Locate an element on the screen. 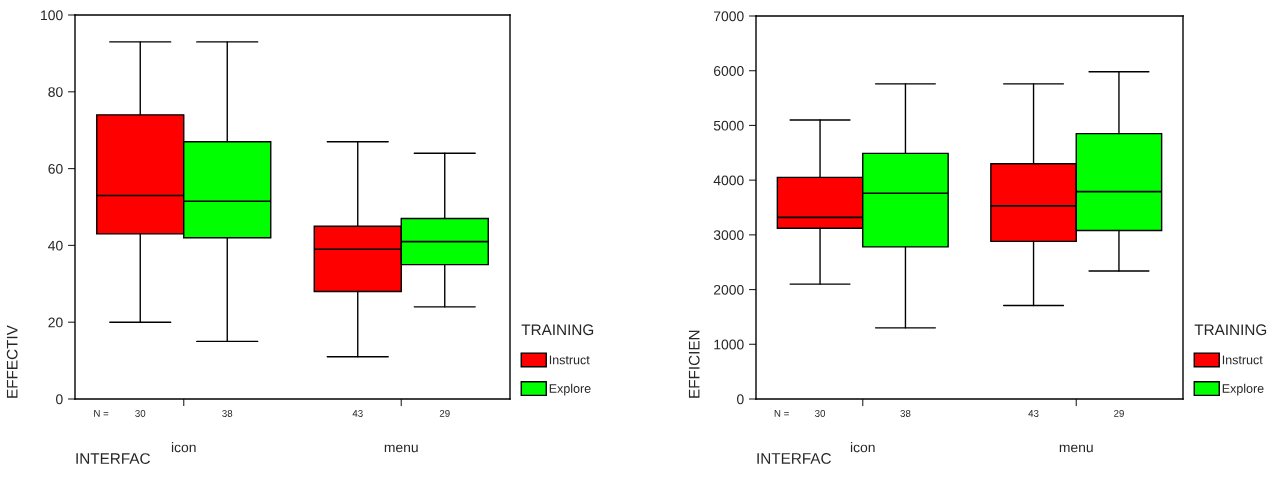 Image resolution: width=1274 pixels, height=483 pixels. y-tick-label: 20 is located at coordinates (55, 322).